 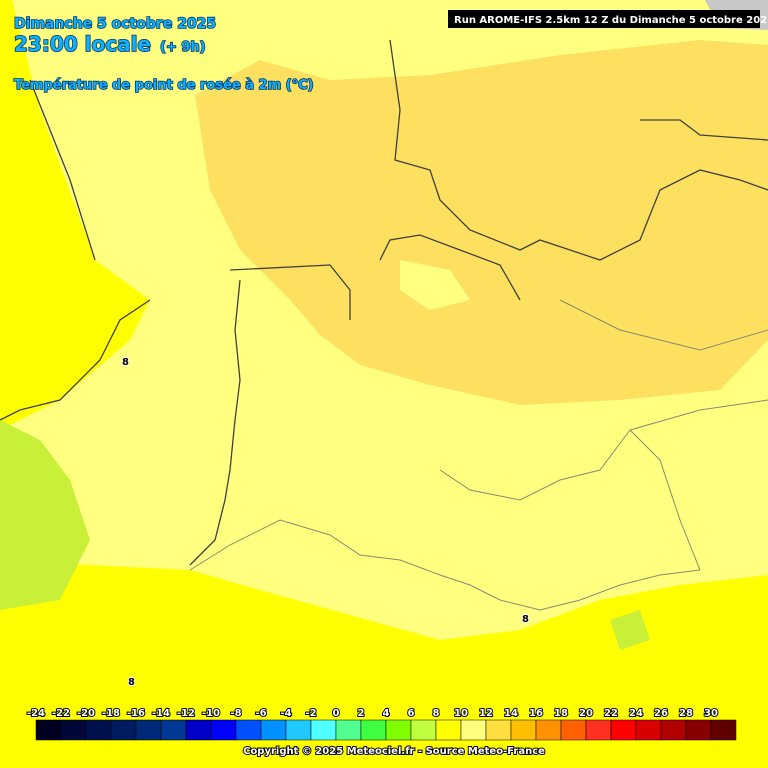 I want to click on legend-label: 28, so click(x=686, y=713).